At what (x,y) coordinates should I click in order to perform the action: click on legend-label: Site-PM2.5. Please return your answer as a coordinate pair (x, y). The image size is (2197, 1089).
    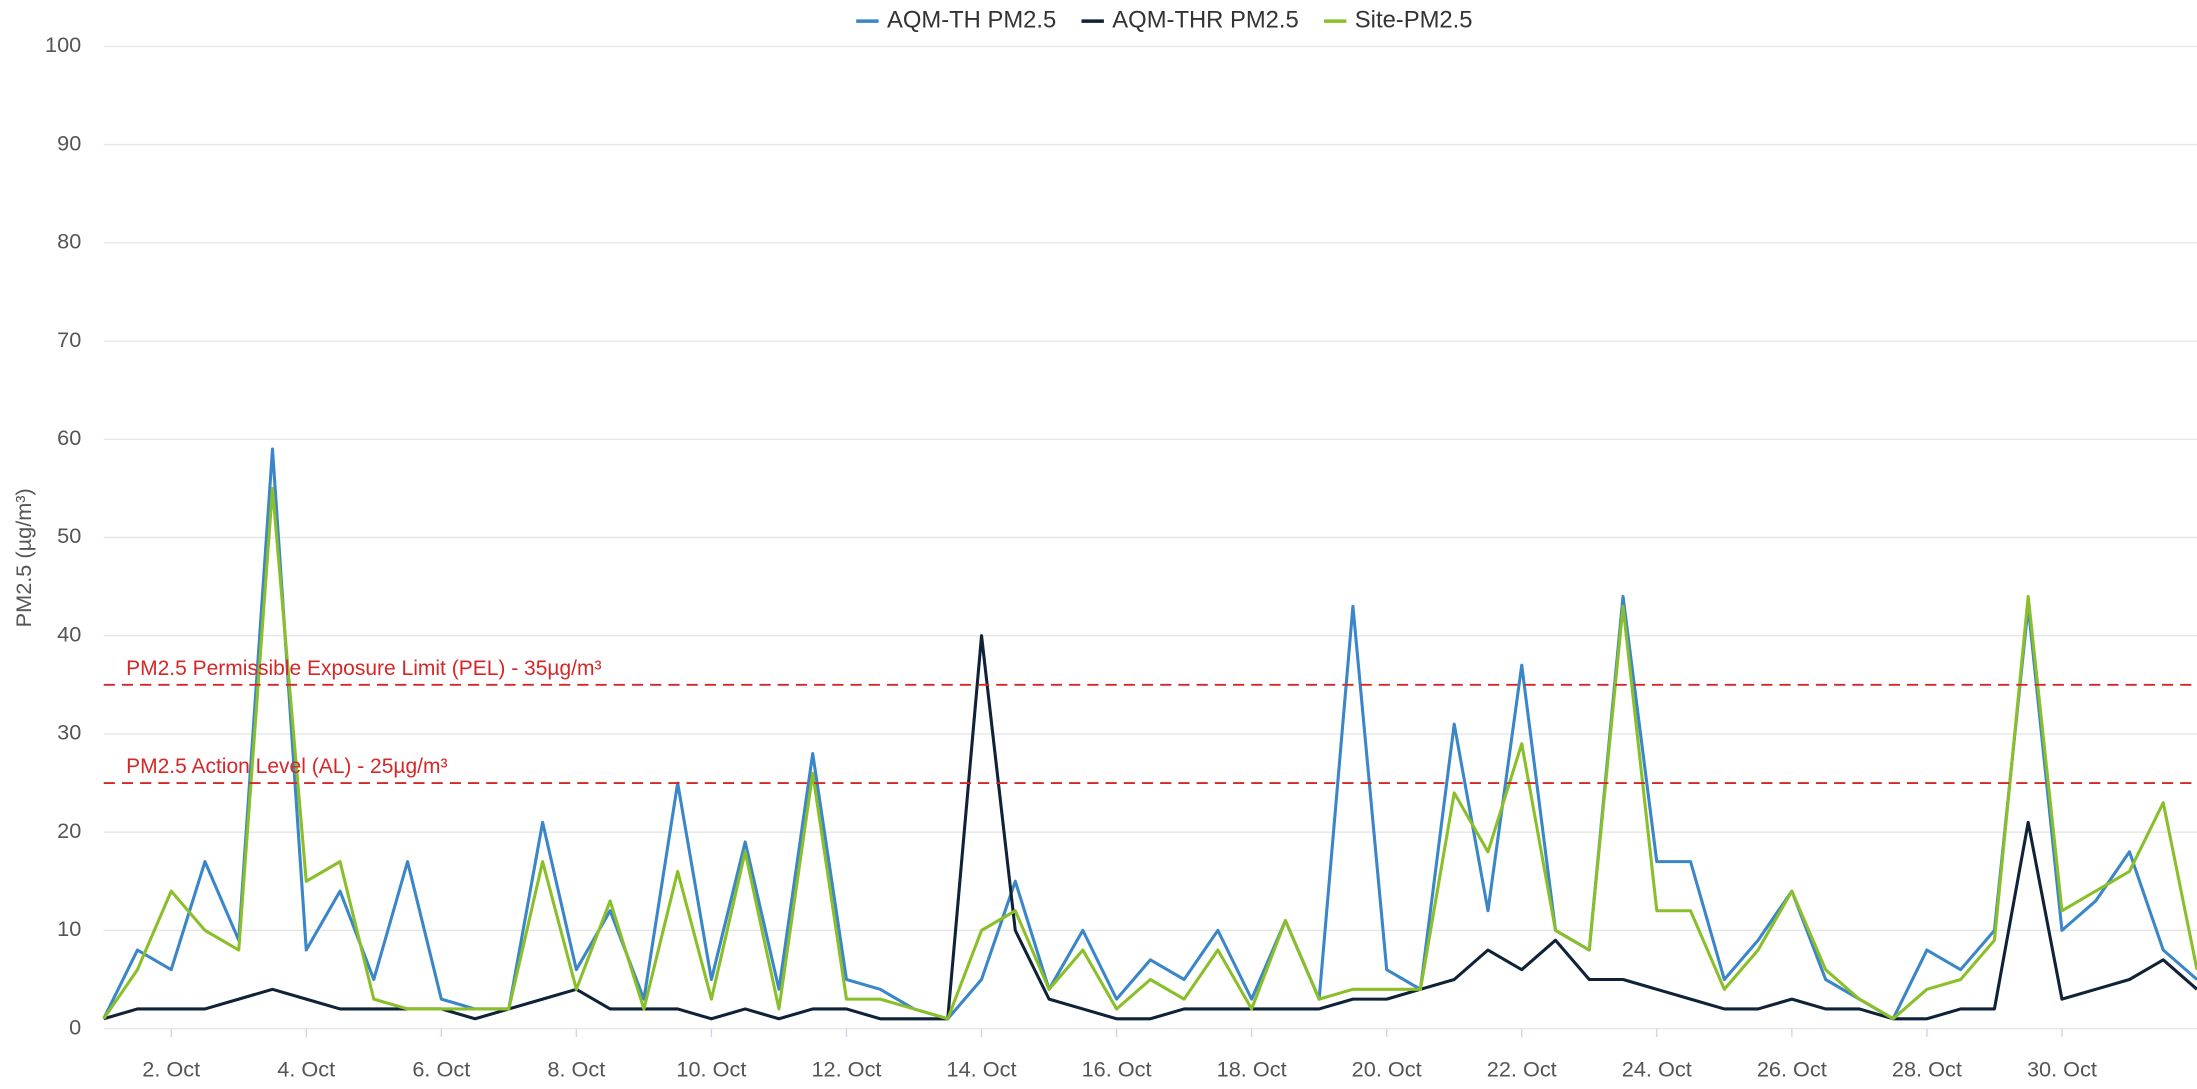
    Looking at the image, I should click on (1414, 19).